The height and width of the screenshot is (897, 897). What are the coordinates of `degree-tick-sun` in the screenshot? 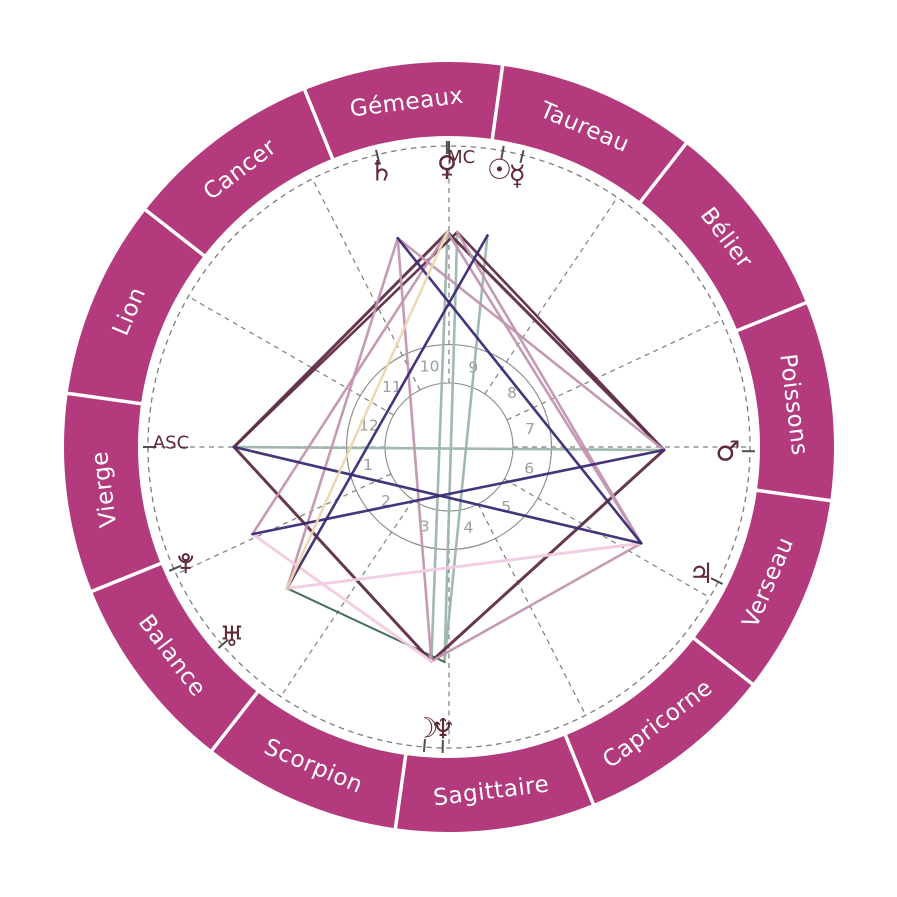 It's located at (502, 152).